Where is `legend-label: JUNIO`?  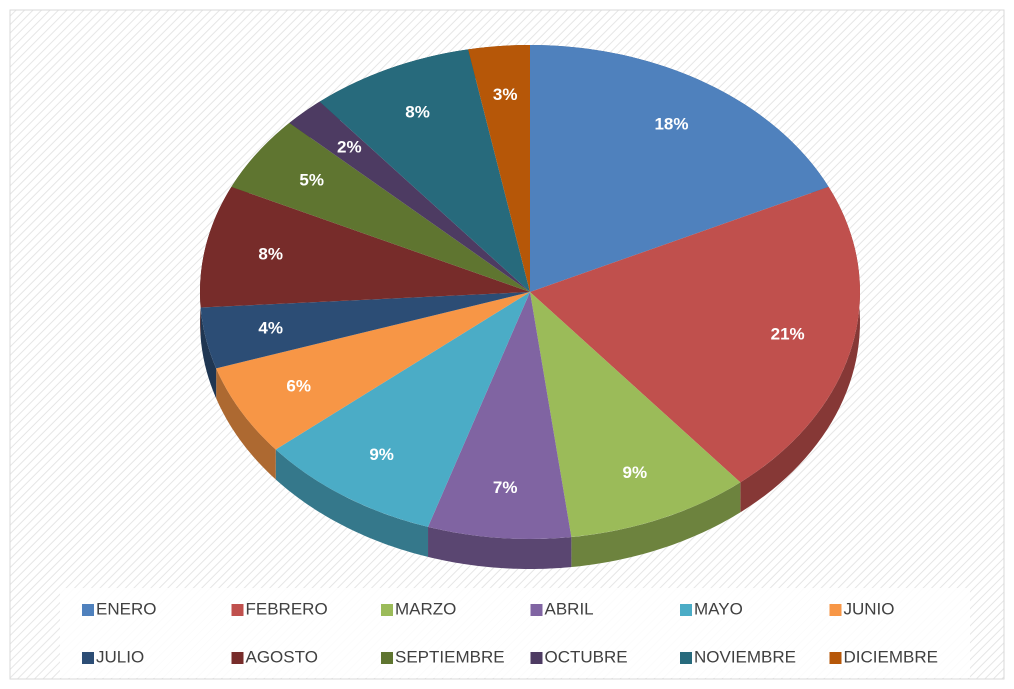
legend-label: JUNIO is located at coordinates (869, 608).